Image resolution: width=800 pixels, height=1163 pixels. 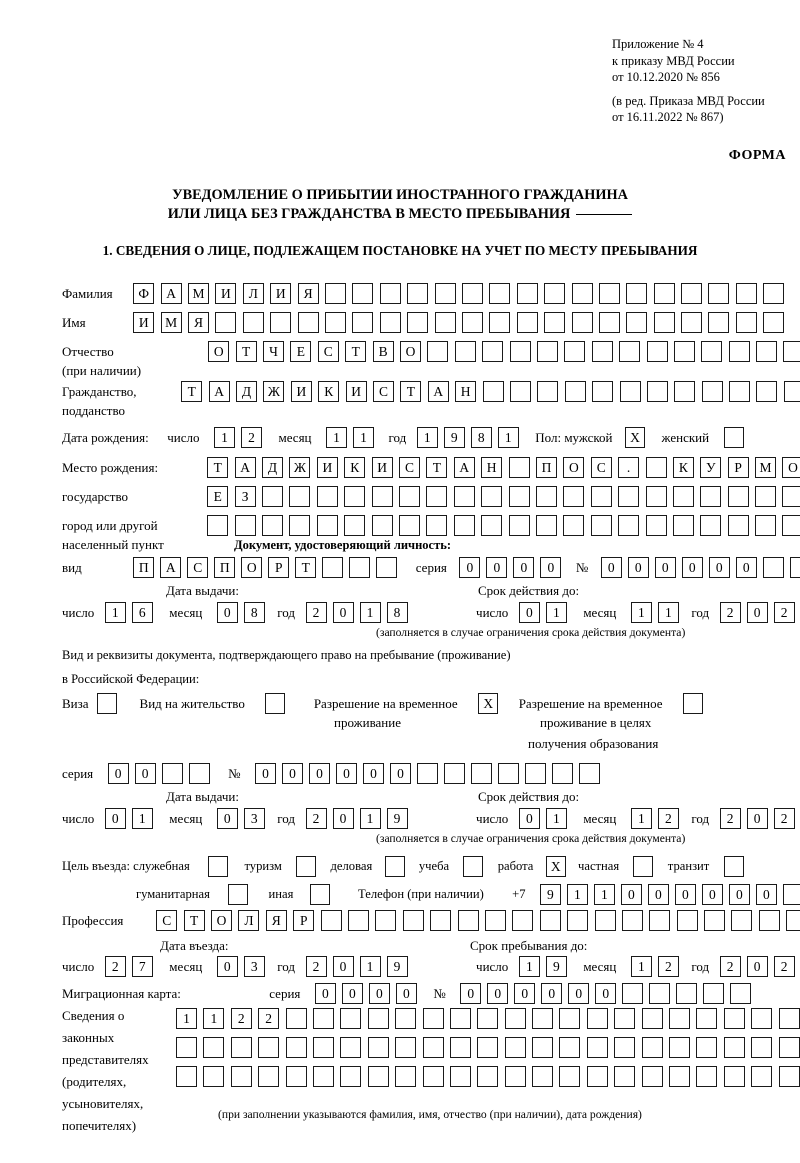 I want to click on form-cell: Я, so click(x=276, y=920).